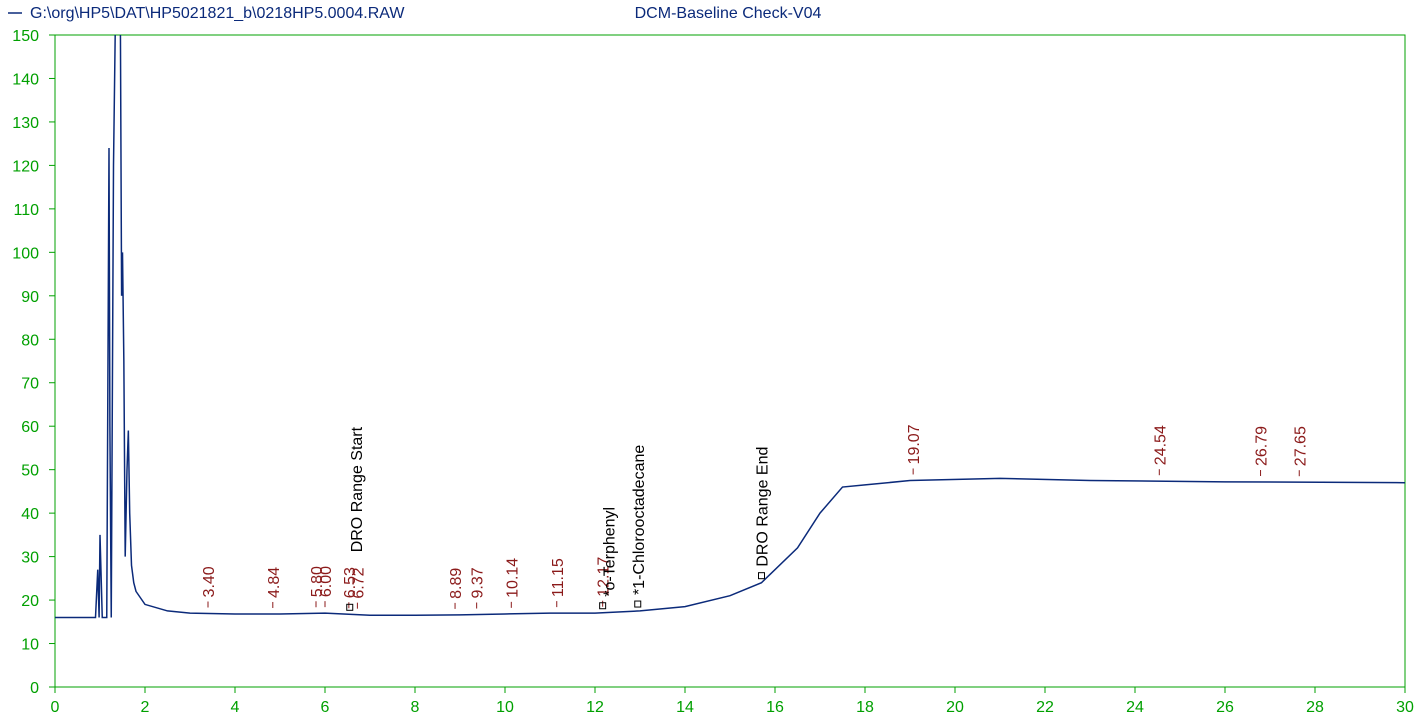 The image size is (1427, 724). What do you see at coordinates (914, 444) in the screenshot?
I see `peak-label: 19.07` at bounding box center [914, 444].